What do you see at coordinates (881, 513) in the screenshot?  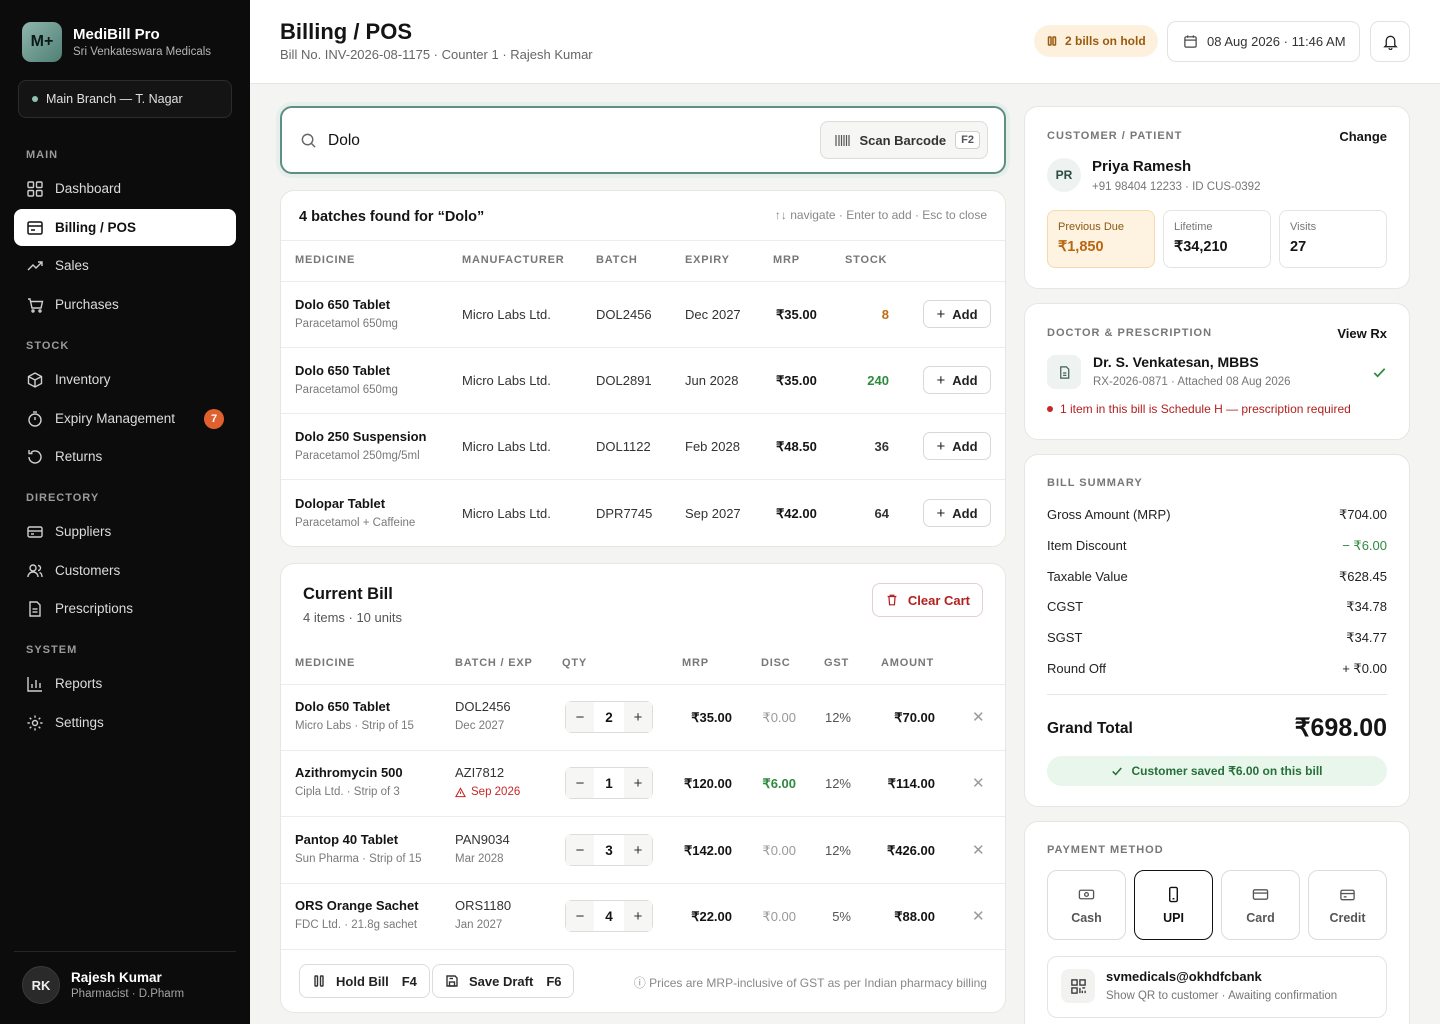 I see `stock-count: 64` at bounding box center [881, 513].